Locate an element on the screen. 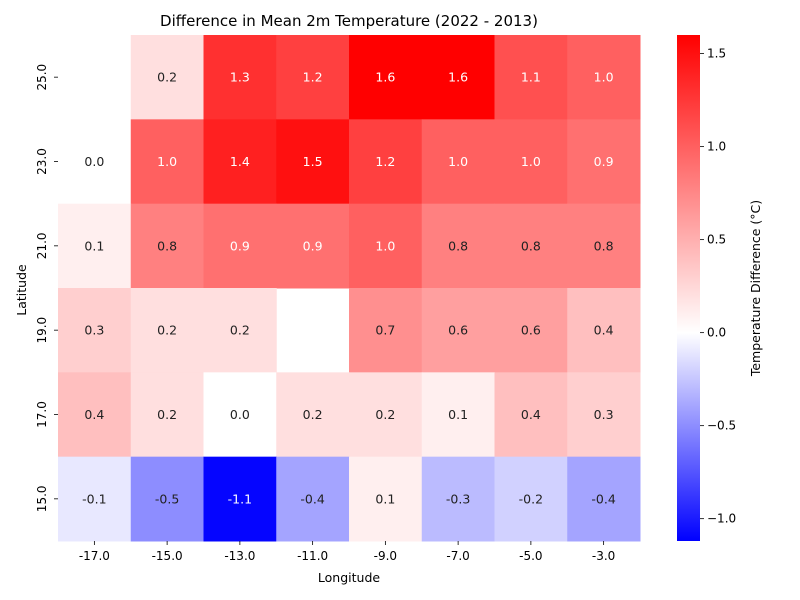 The width and height of the screenshot is (800, 600). colorbar-ticks: 1.5 1.0 0.5 0.0 −0.5 −1.0 is located at coordinates (718, 286).